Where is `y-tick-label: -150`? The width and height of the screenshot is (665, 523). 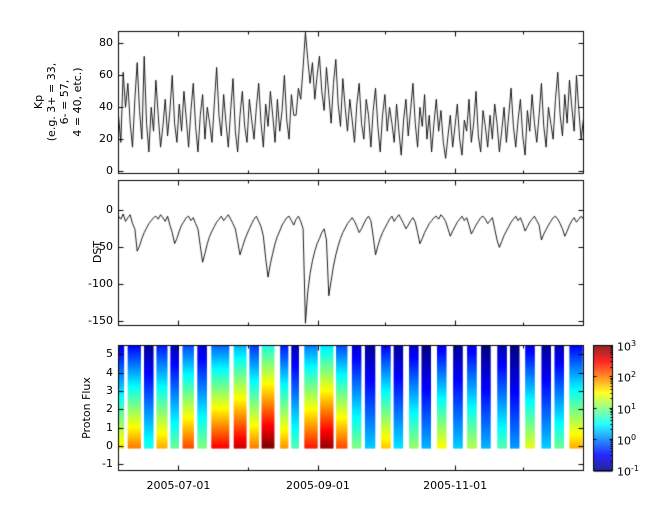 y-tick-label: -150 is located at coordinates (100, 321).